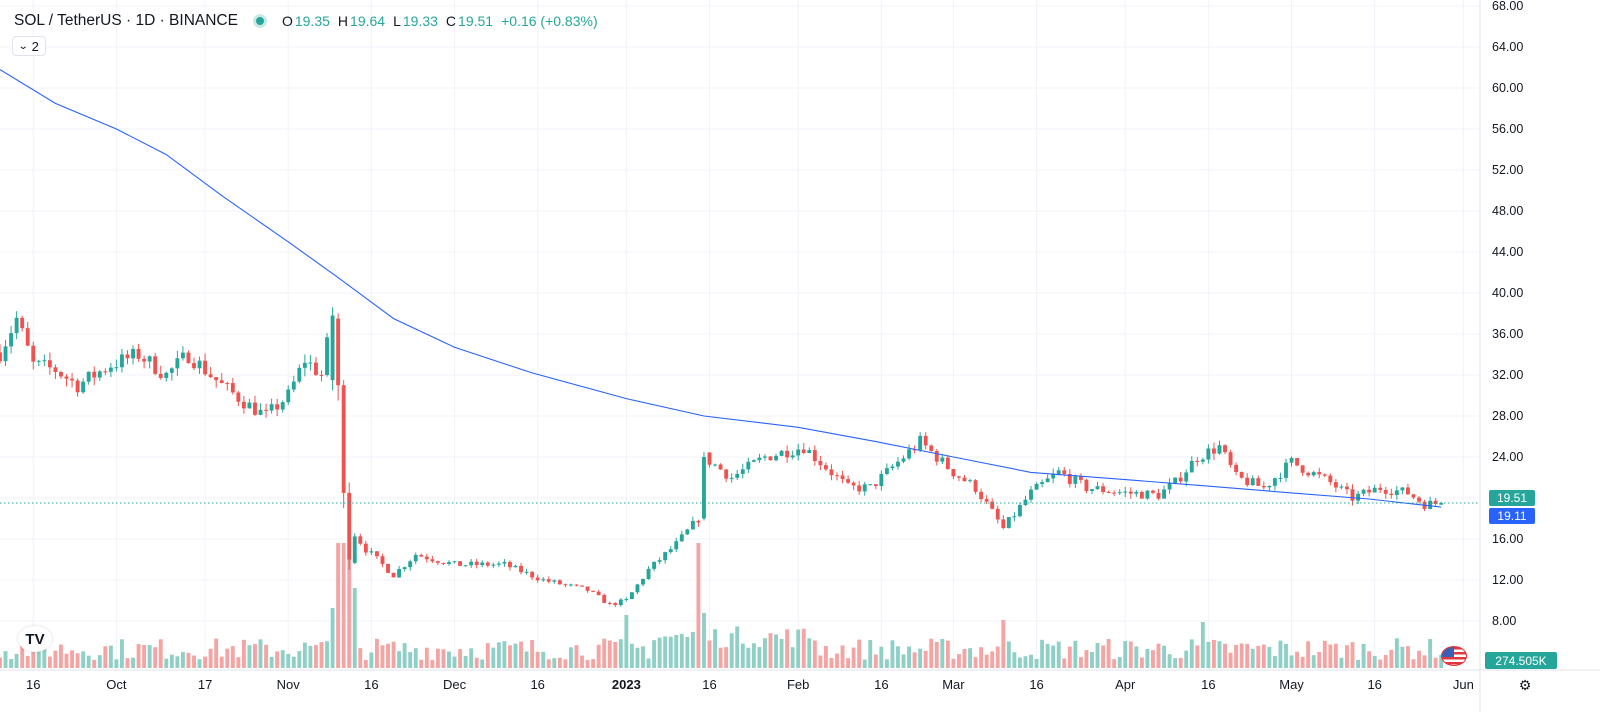 The width and height of the screenshot is (1600, 712). What do you see at coordinates (126, 20) in the screenshot?
I see `symbol-title: SOL / TetherUS · 1D · BINANCE` at bounding box center [126, 20].